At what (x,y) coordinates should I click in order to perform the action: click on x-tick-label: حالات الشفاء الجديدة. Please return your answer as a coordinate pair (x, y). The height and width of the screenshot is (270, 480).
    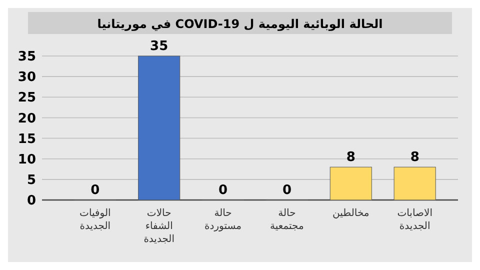
    Looking at the image, I should click on (159, 226).